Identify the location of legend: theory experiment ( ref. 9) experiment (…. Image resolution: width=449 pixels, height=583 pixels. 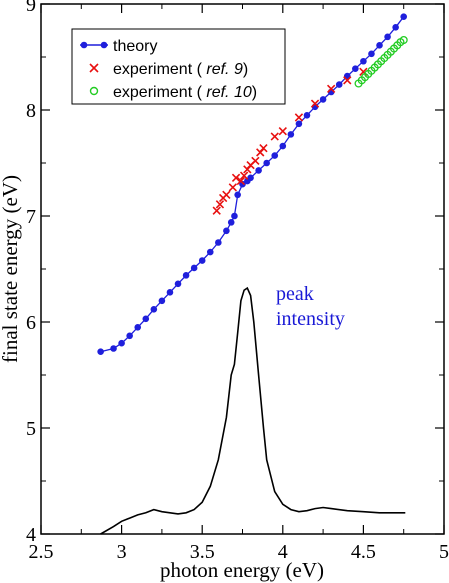
(178, 66).